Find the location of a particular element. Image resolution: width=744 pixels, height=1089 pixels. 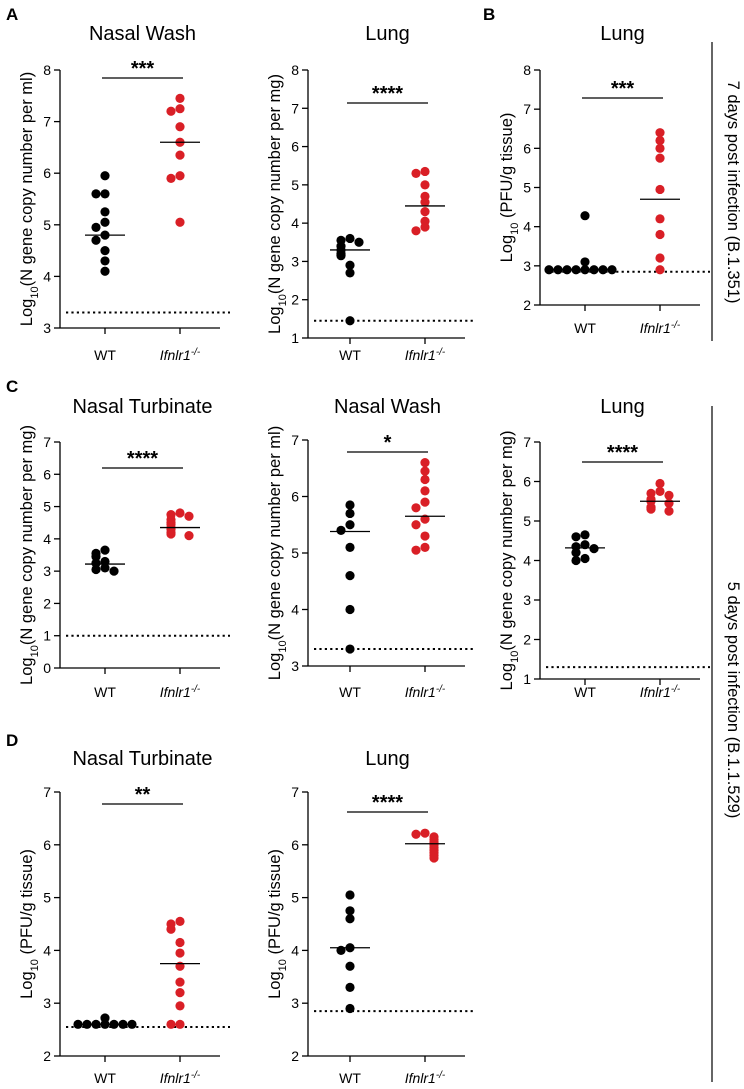

panel-letter-a: A is located at coordinates (12, 14).